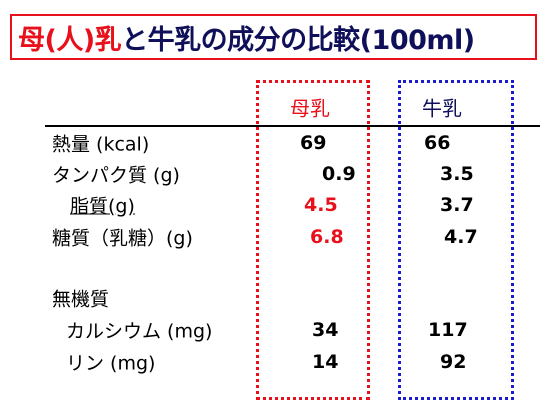  What do you see at coordinates (139, 331) in the screenshot?
I see `row-label: カルシウム (mg)` at bounding box center [139, 331].